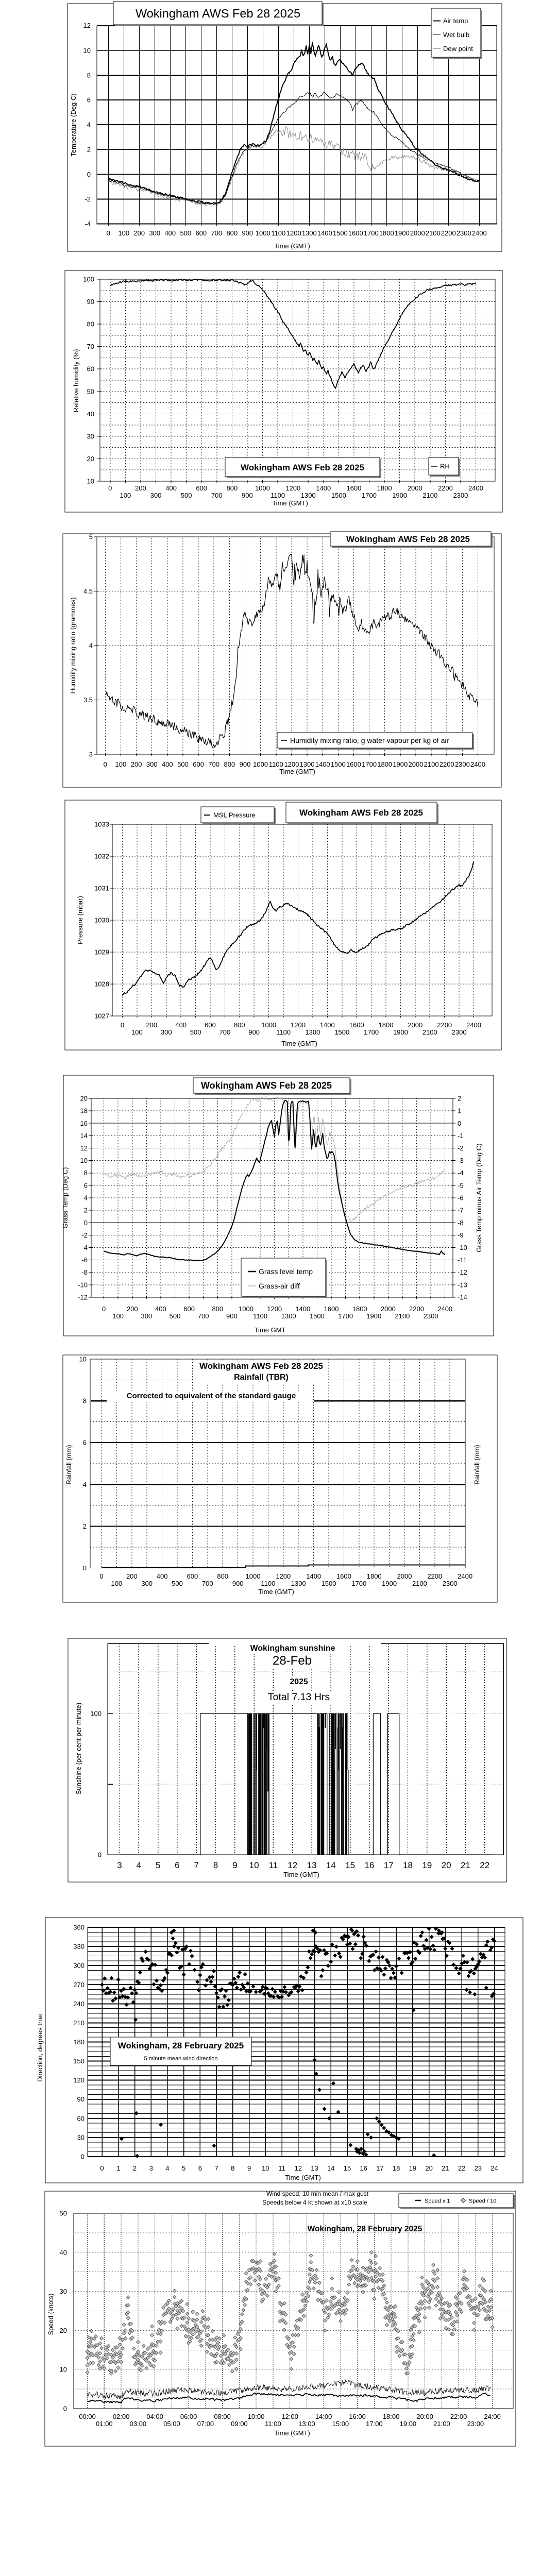 The height and width of the screenshot is (2576, 541). Describe the element at coordinates (90, 302) in the screenshot. I see `svg-text: 90` at that location.